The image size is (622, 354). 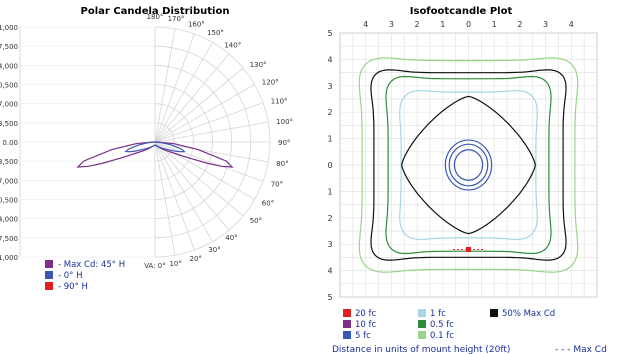 I want to click on polar-angle-label-right: 110°, so click(x=279, y=102).